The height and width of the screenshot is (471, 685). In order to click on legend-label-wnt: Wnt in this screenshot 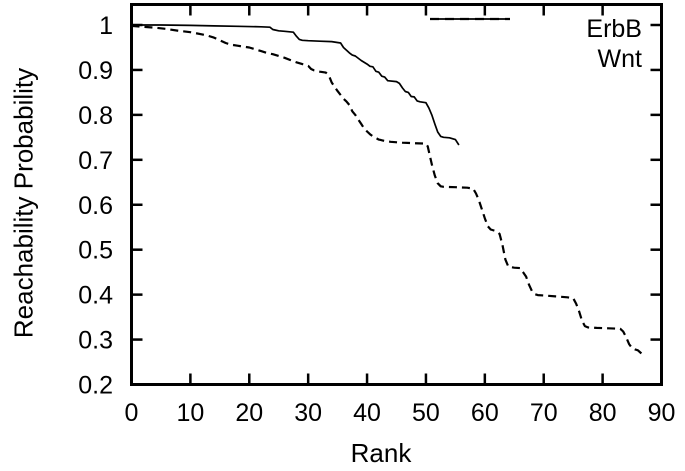, I will do `click(619, 59)`.